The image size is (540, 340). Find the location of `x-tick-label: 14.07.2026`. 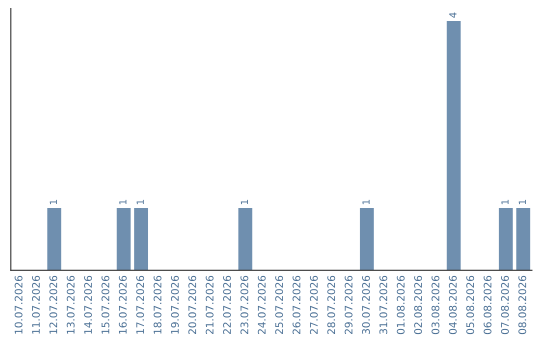

x-tick-label: 14.07.2026 is located at coordinates (88, 305).